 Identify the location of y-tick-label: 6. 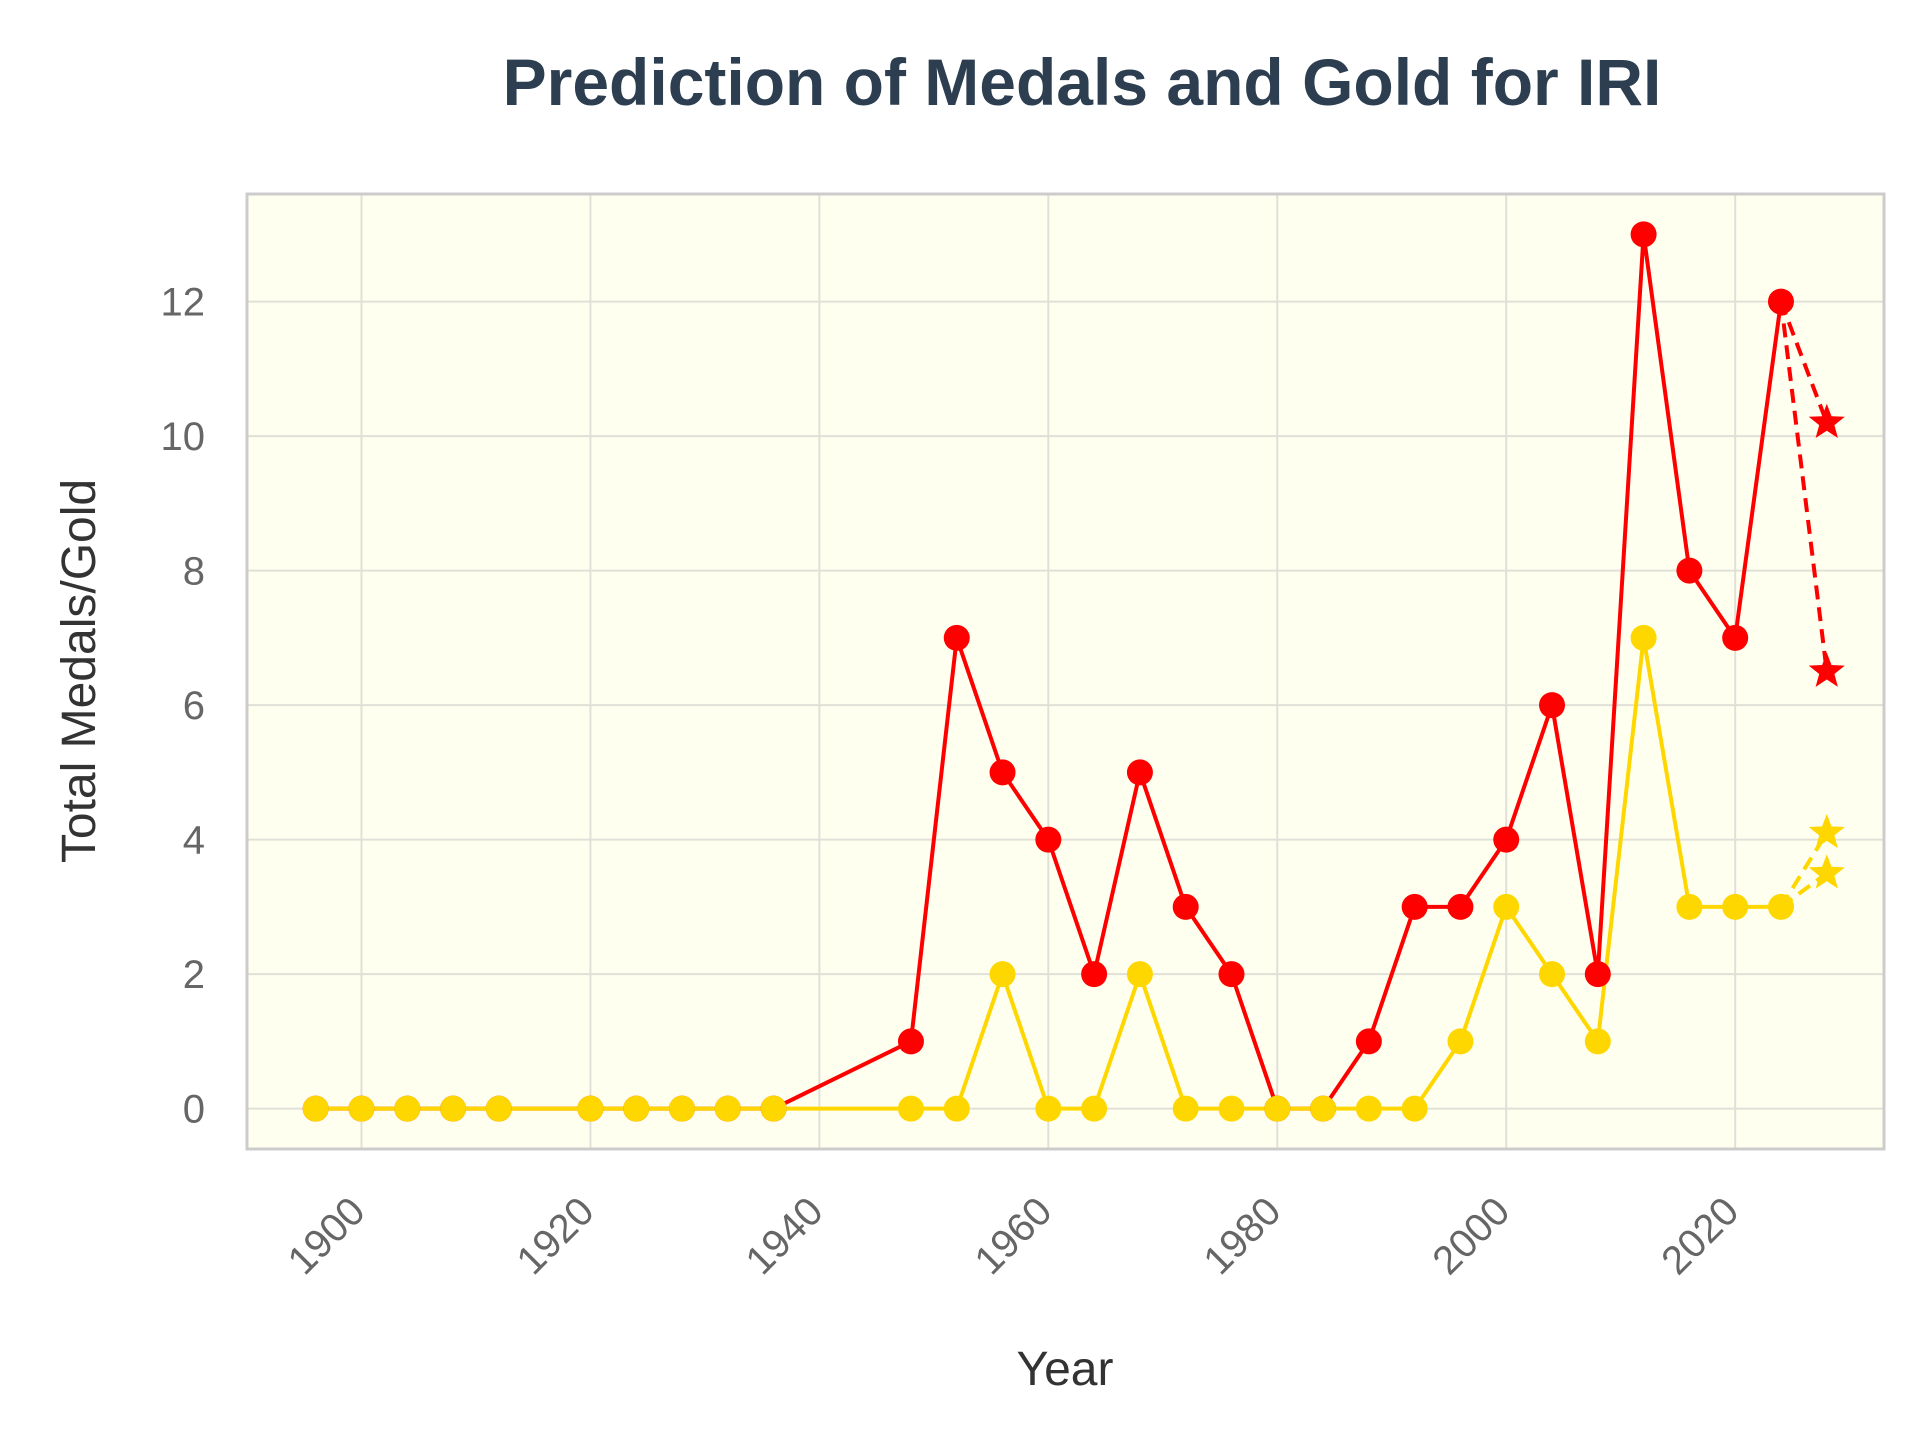
(194, 706).